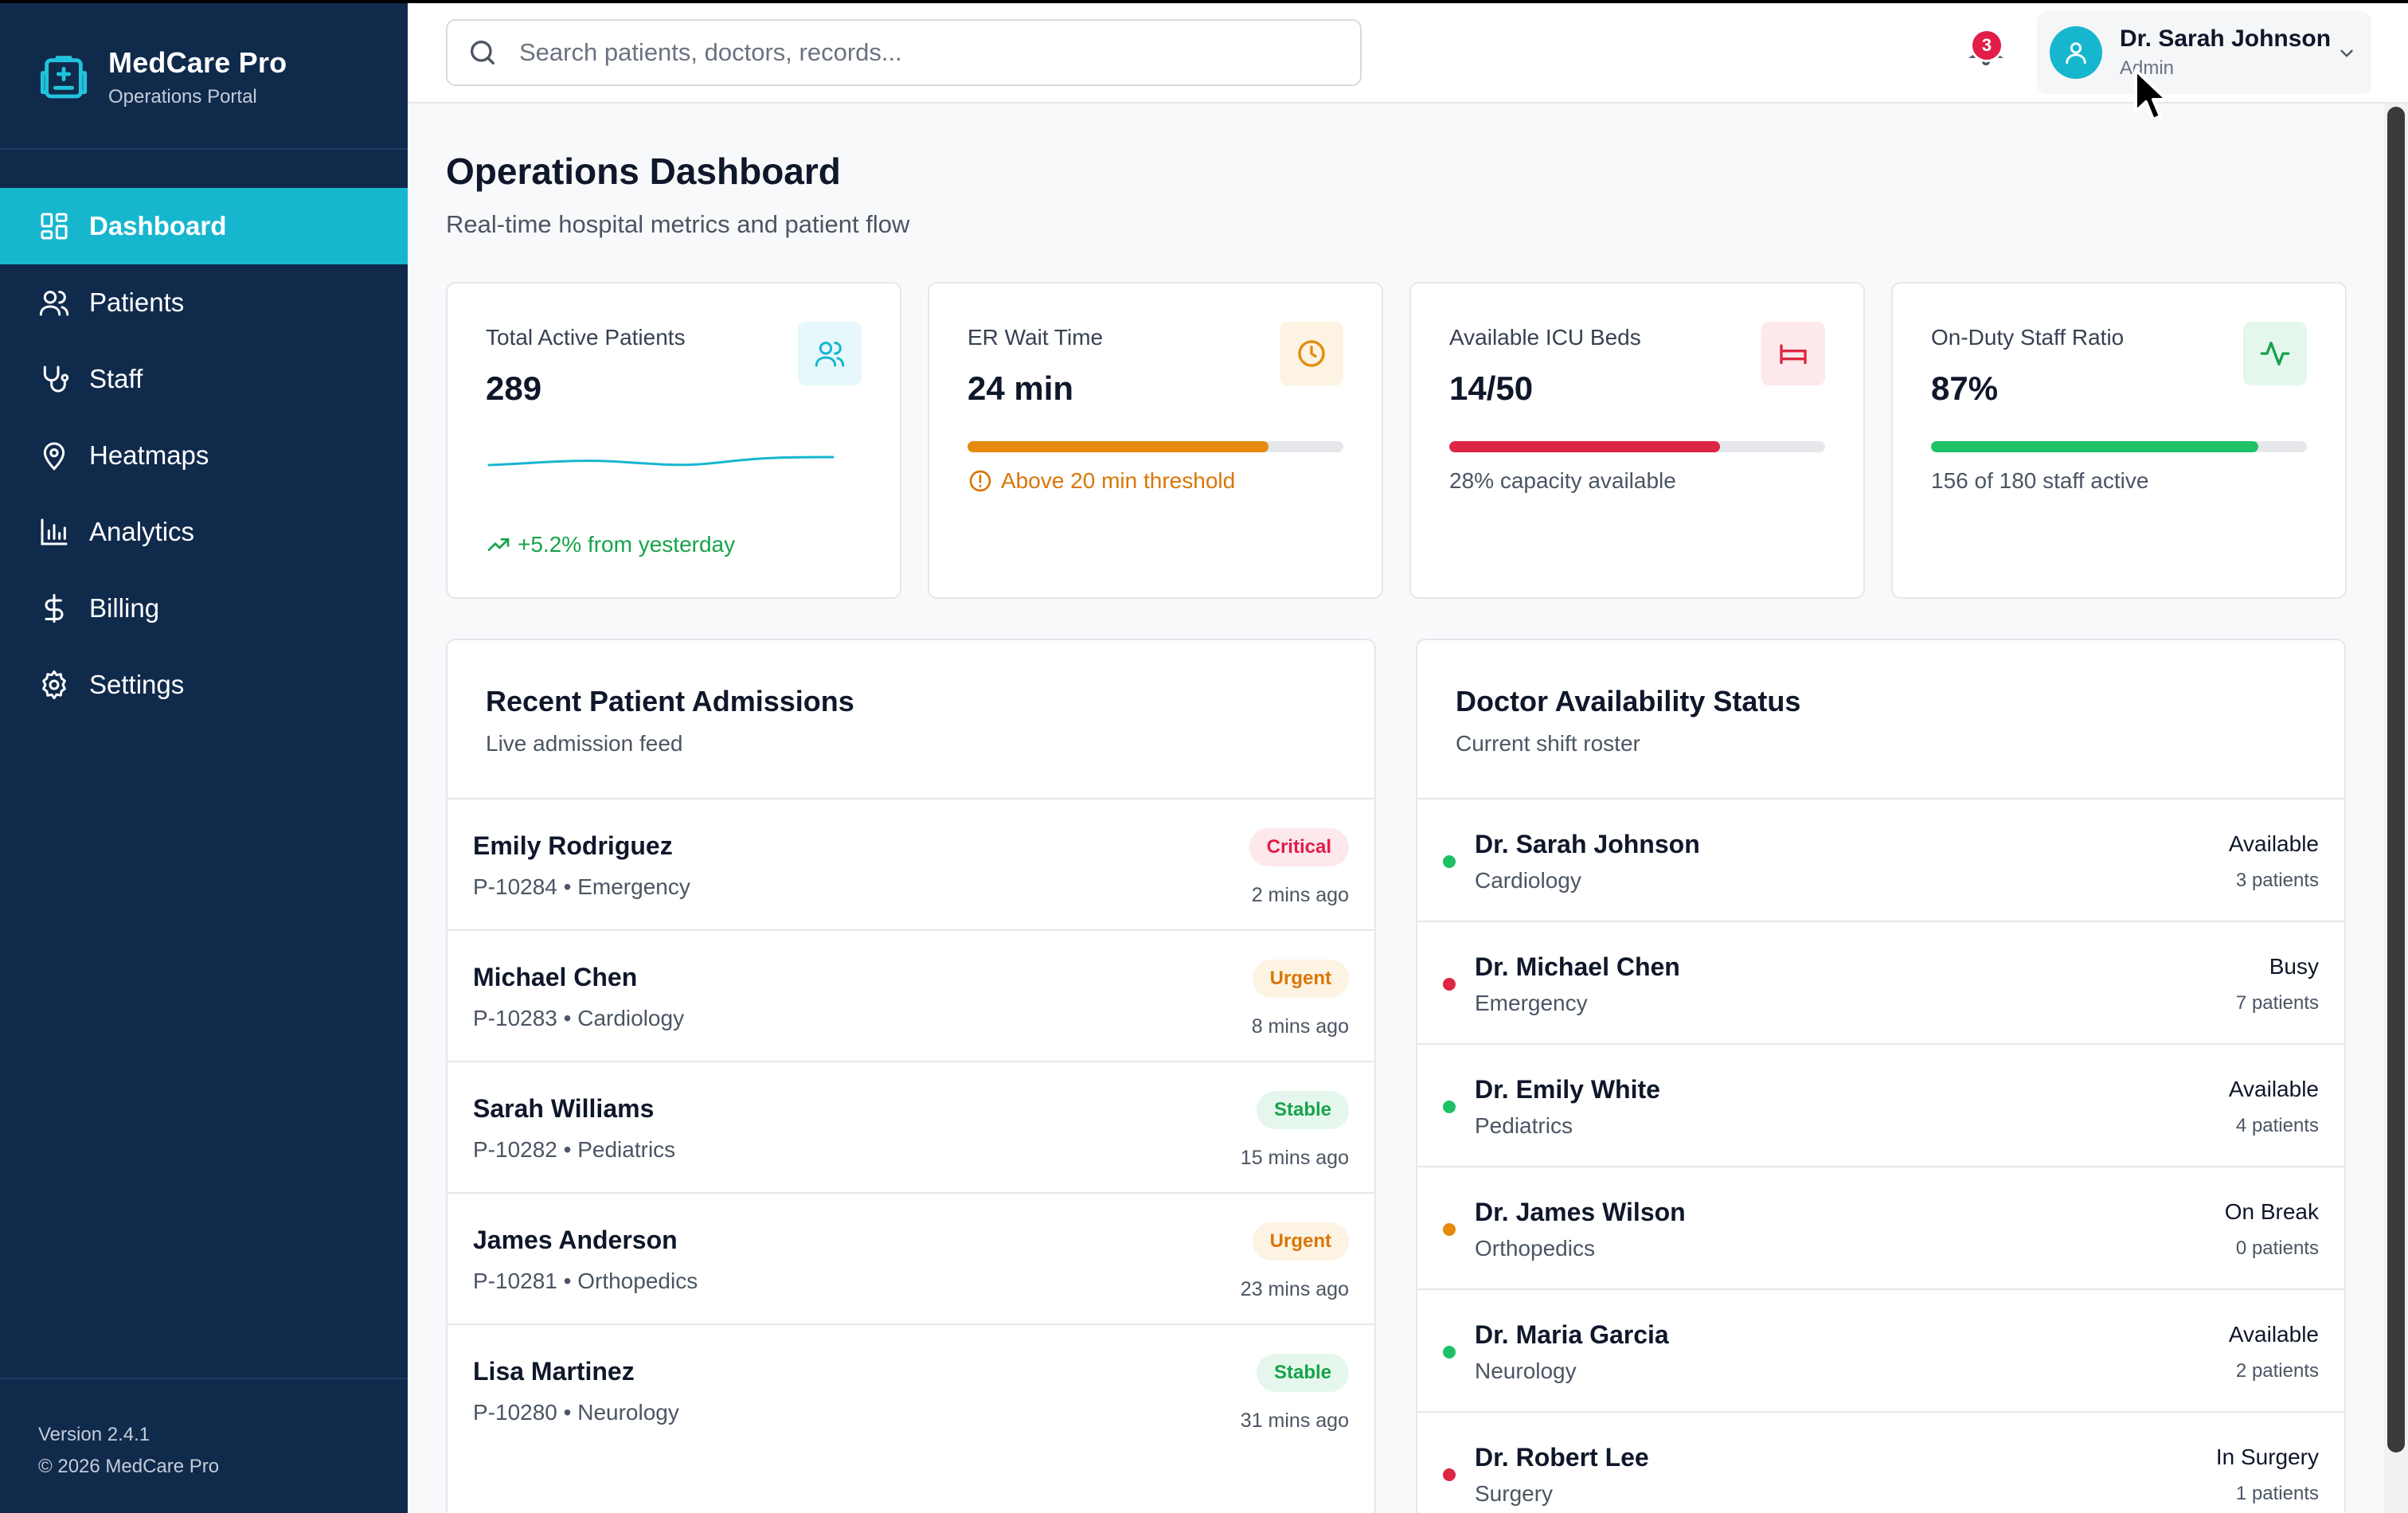  What do you see at coordinates (2277, 1003) in the screenshot?
I see `doctor-patient-count: 7 patients` at bounding box center [2277, 1003].